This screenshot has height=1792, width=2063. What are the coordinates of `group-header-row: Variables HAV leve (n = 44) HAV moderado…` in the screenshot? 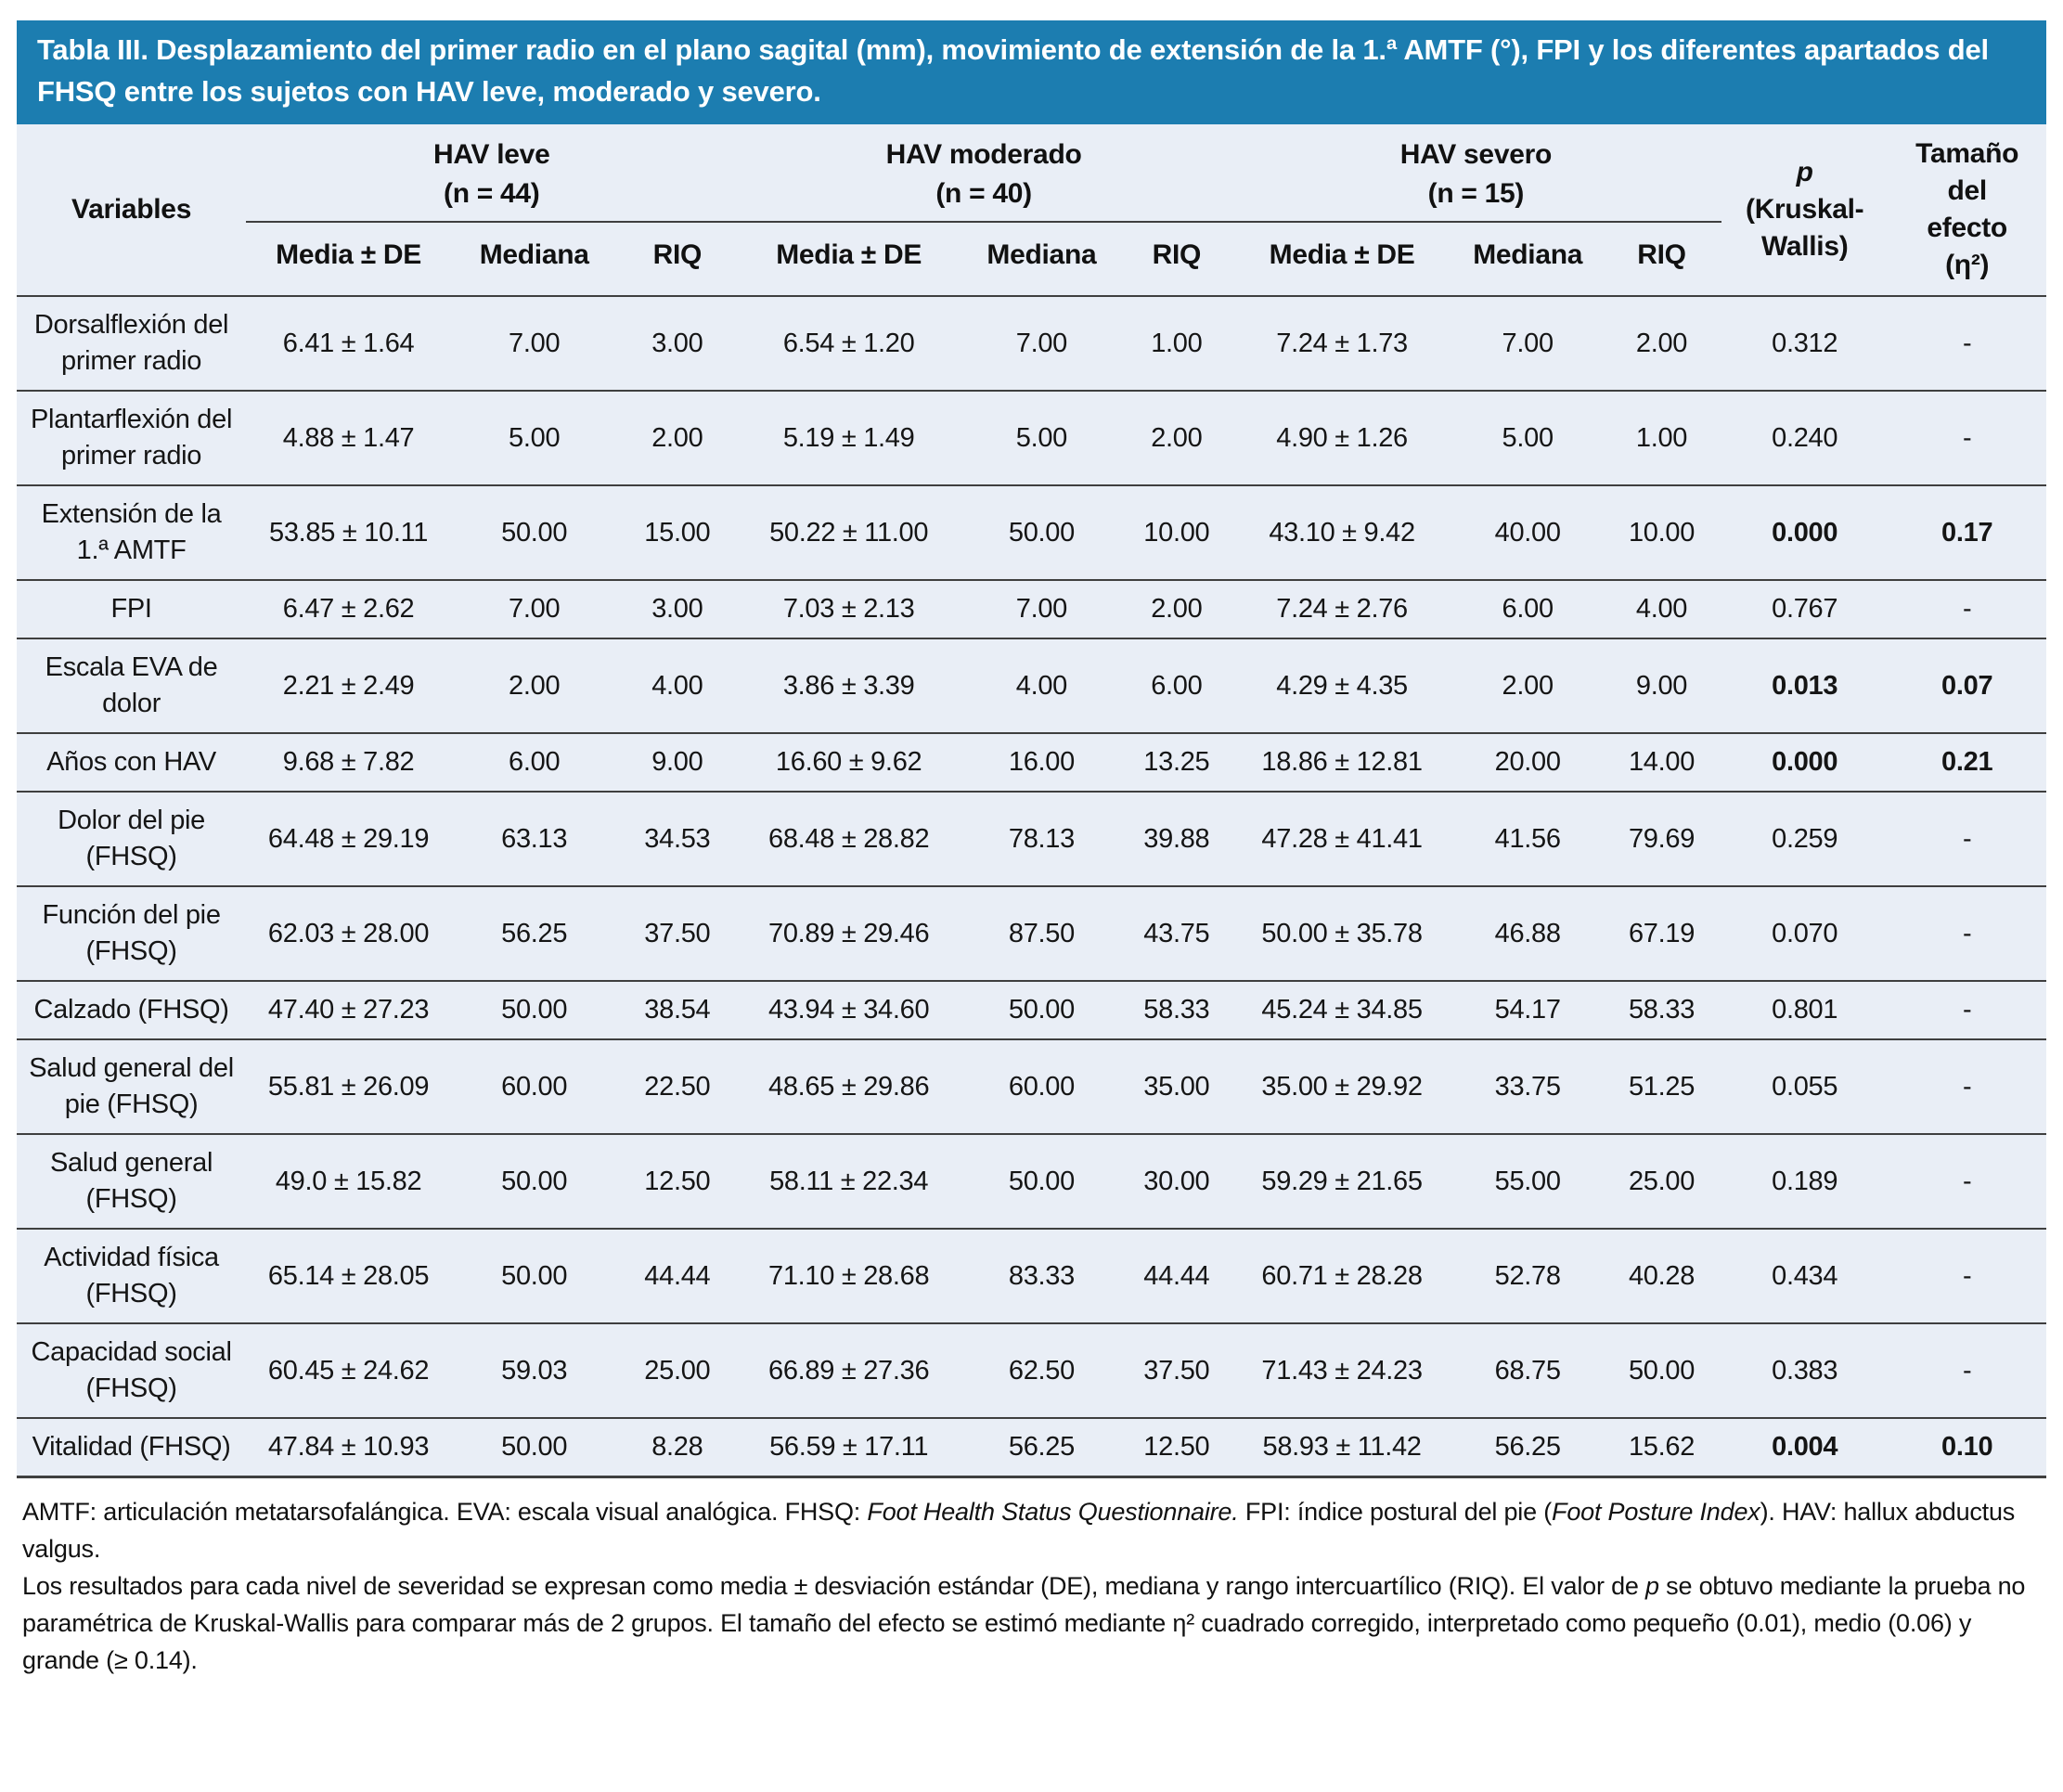 It's located at (1031, 210).